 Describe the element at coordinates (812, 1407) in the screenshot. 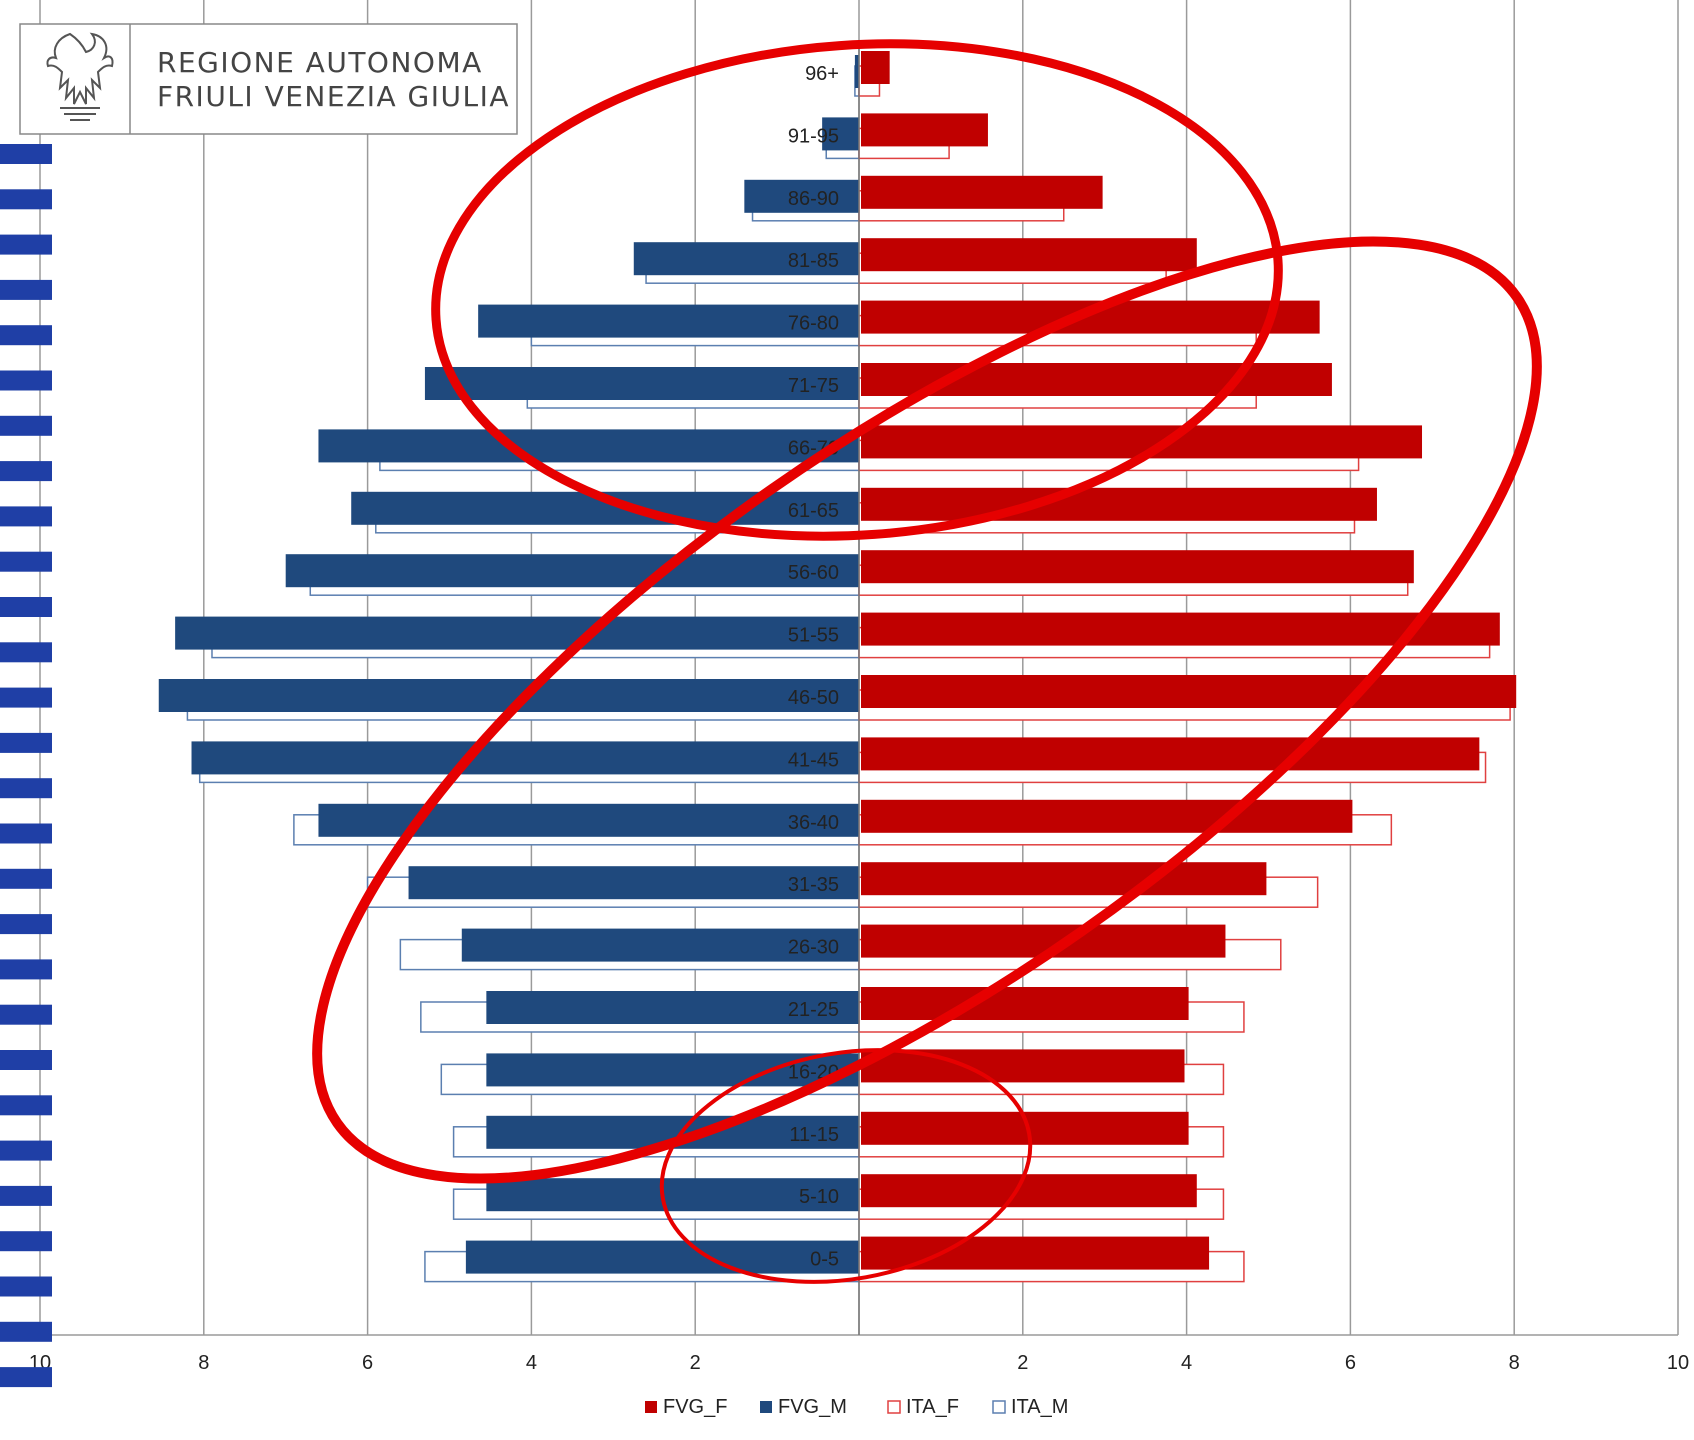

I see `legend-label: FVG_M` at that location.